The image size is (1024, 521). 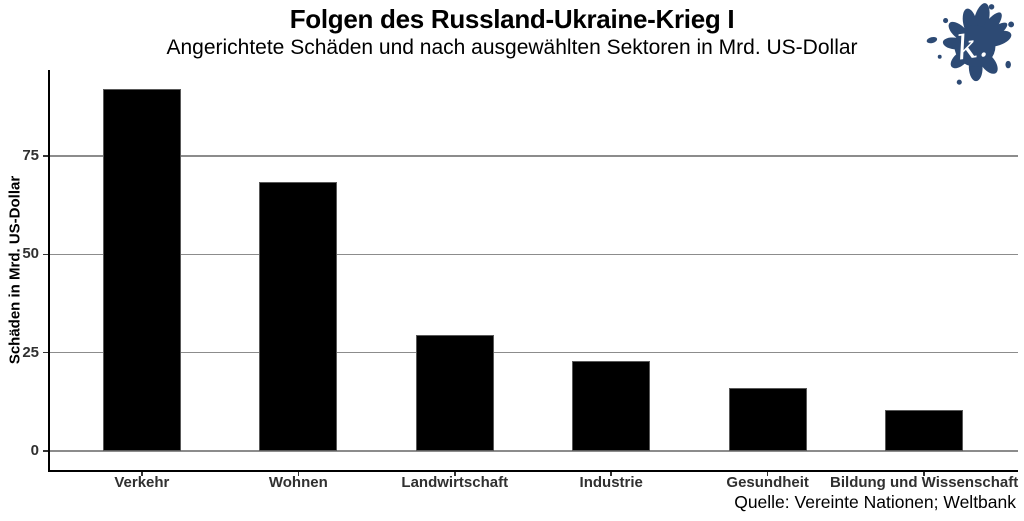 I want to click on k-logo: k., so click(x=970, y=44).